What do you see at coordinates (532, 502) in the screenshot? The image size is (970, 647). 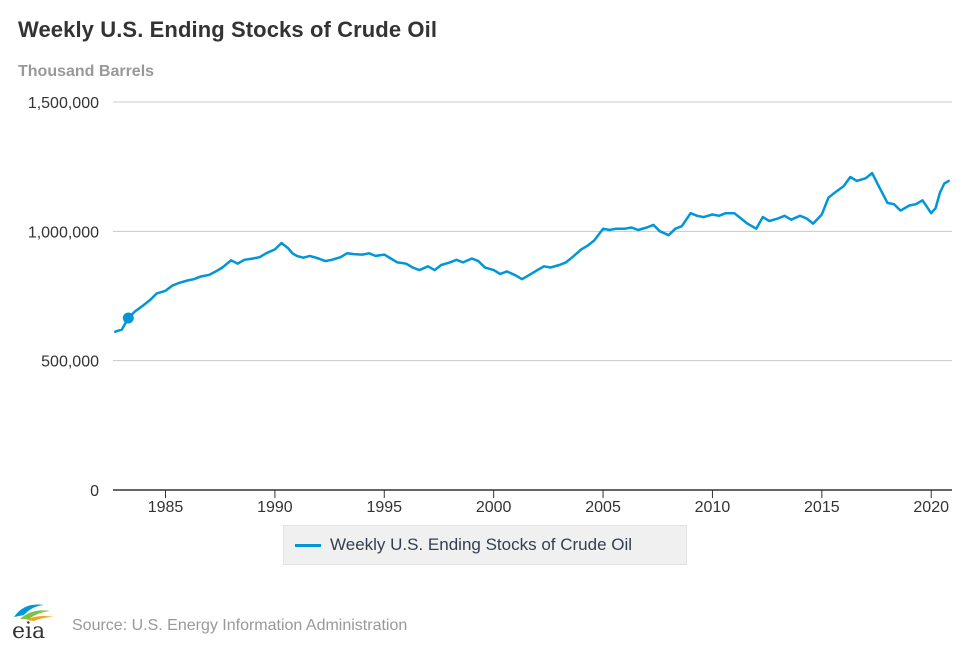 I see `x-axis: 1985 1990 1995 2000 2005 2010 2015 2020` at bounding box center [532, 502].